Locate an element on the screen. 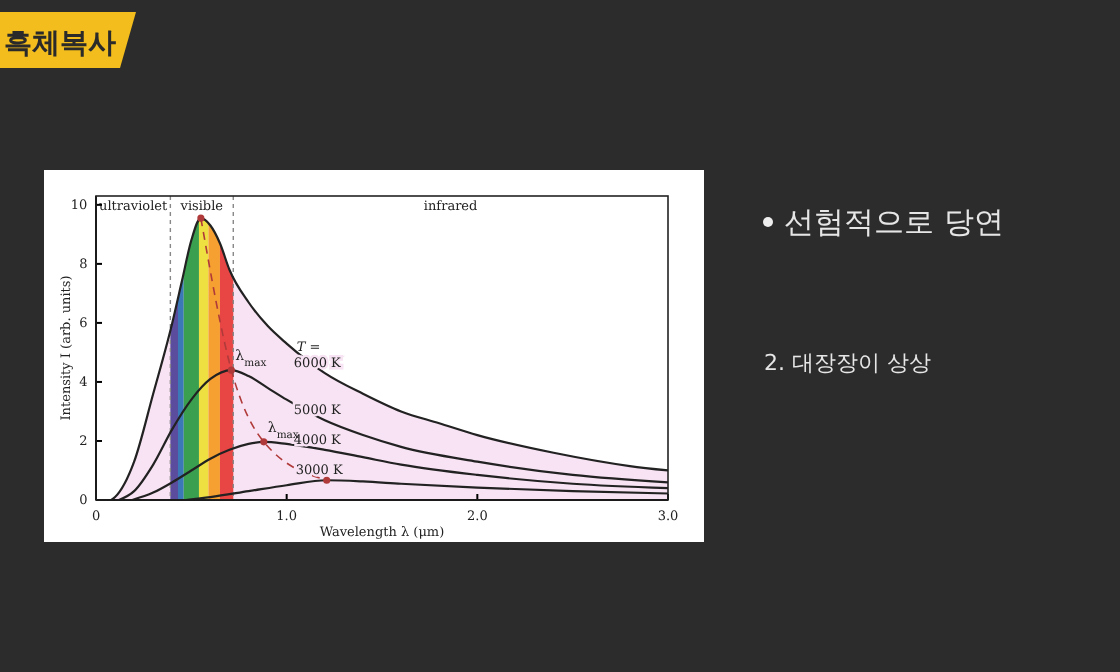 This screenshot has height=672, width=1120. chart-title: 흑체복사 is located at coordinates (60, 44).